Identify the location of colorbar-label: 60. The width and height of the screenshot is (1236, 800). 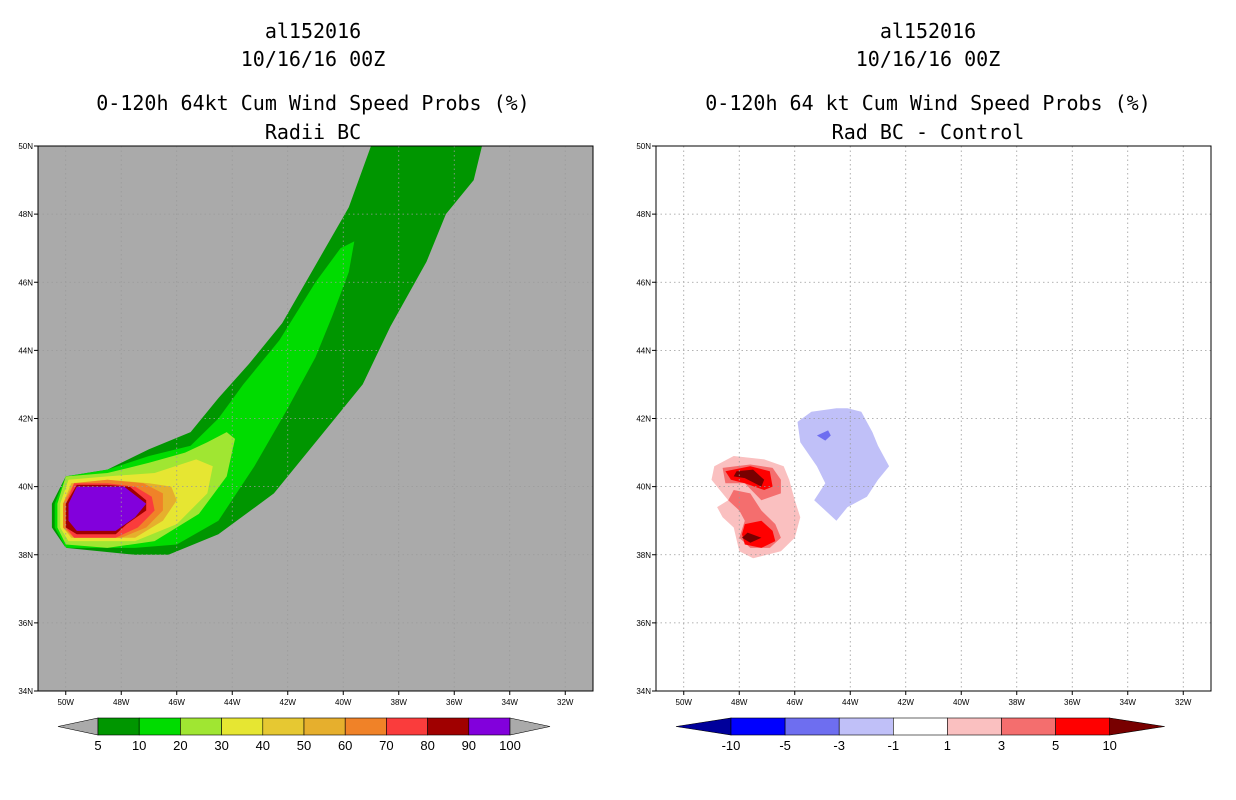
(345, 745).